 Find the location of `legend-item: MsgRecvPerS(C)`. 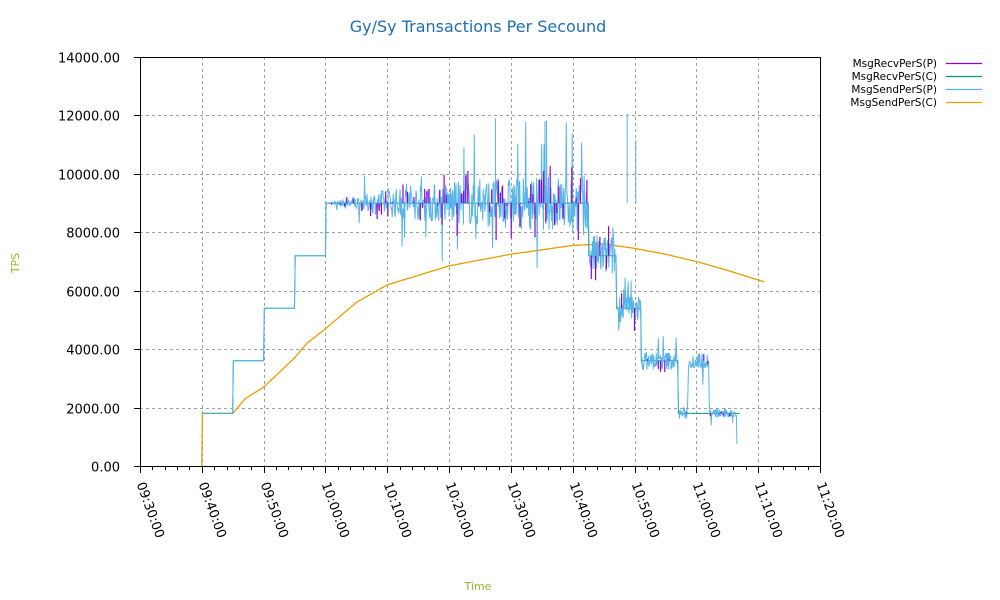

legend-item: MsgRecvPerS(C) is located at coordinates (917, 77).